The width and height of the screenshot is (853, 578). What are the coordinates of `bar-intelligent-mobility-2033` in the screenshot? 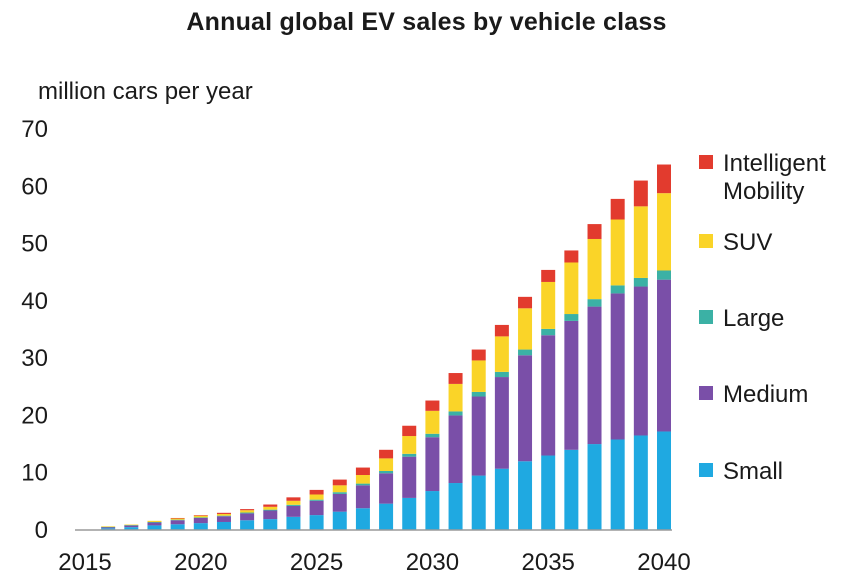 It's located at (501, 330).